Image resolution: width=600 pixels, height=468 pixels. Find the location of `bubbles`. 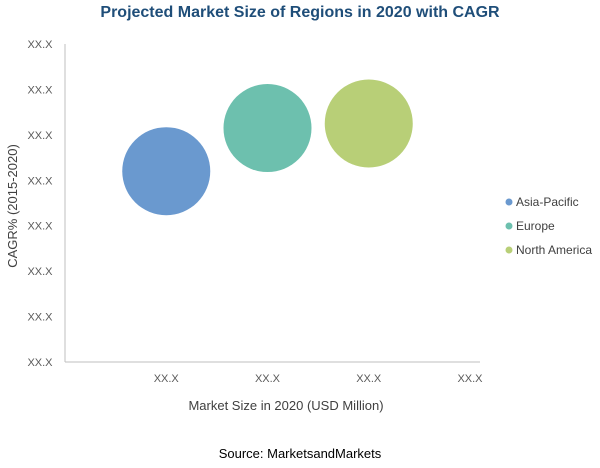

bubbles is located at coordinates (267, 147).